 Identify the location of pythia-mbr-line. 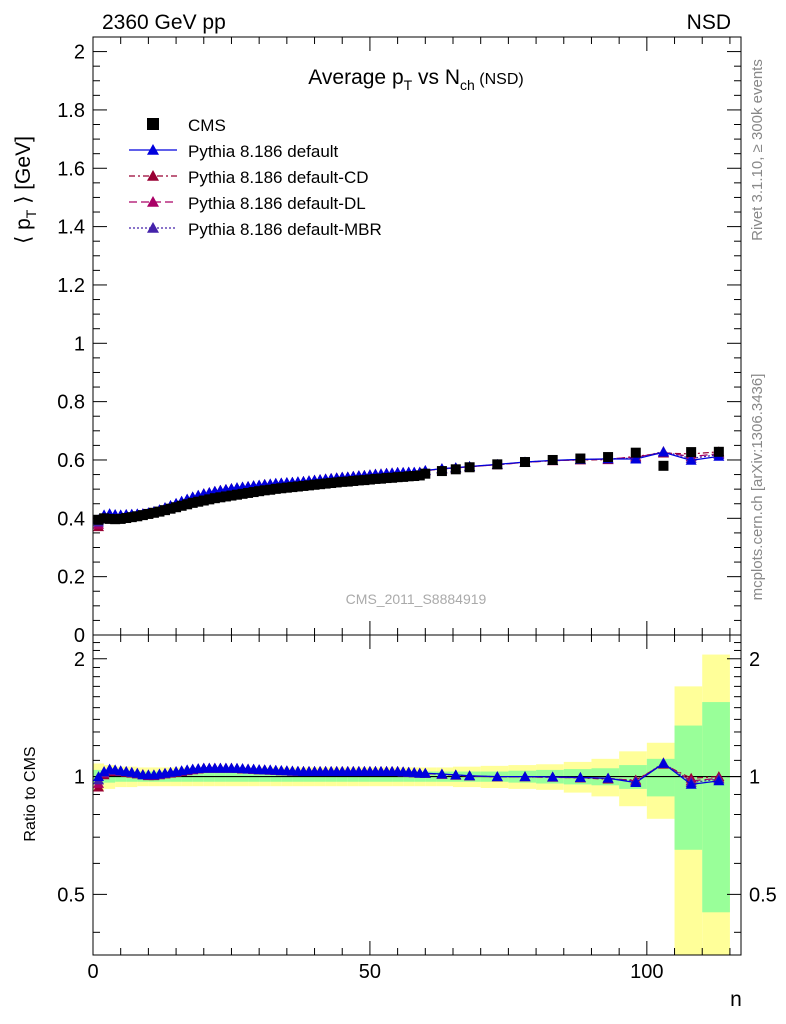
(408, 486).